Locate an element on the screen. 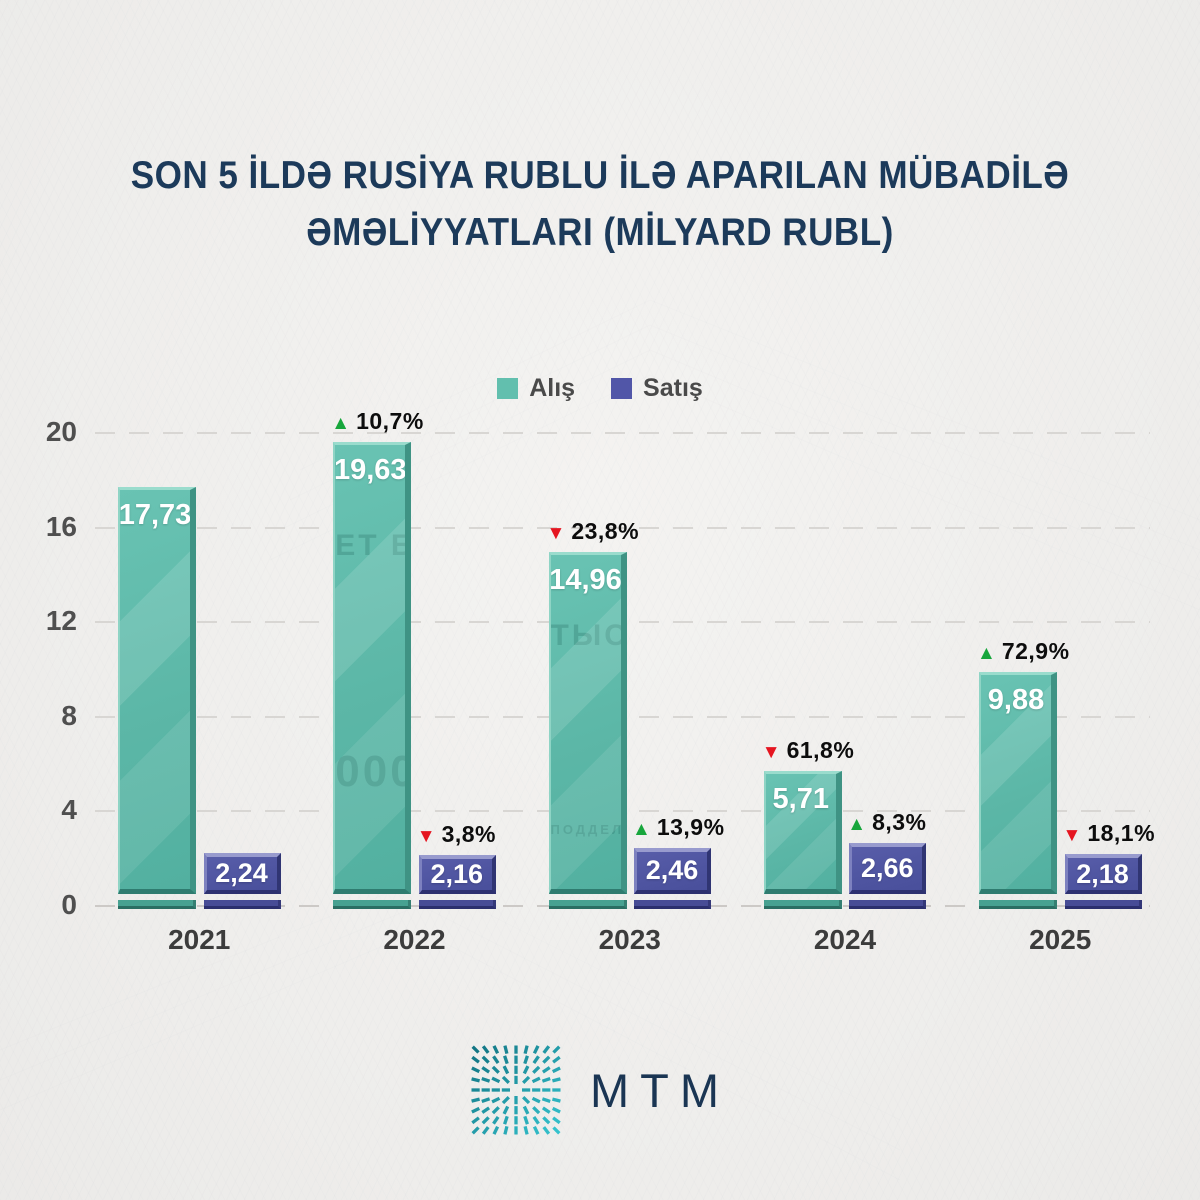  legend-label-satis: Satış is located at coordinates (673, 388).